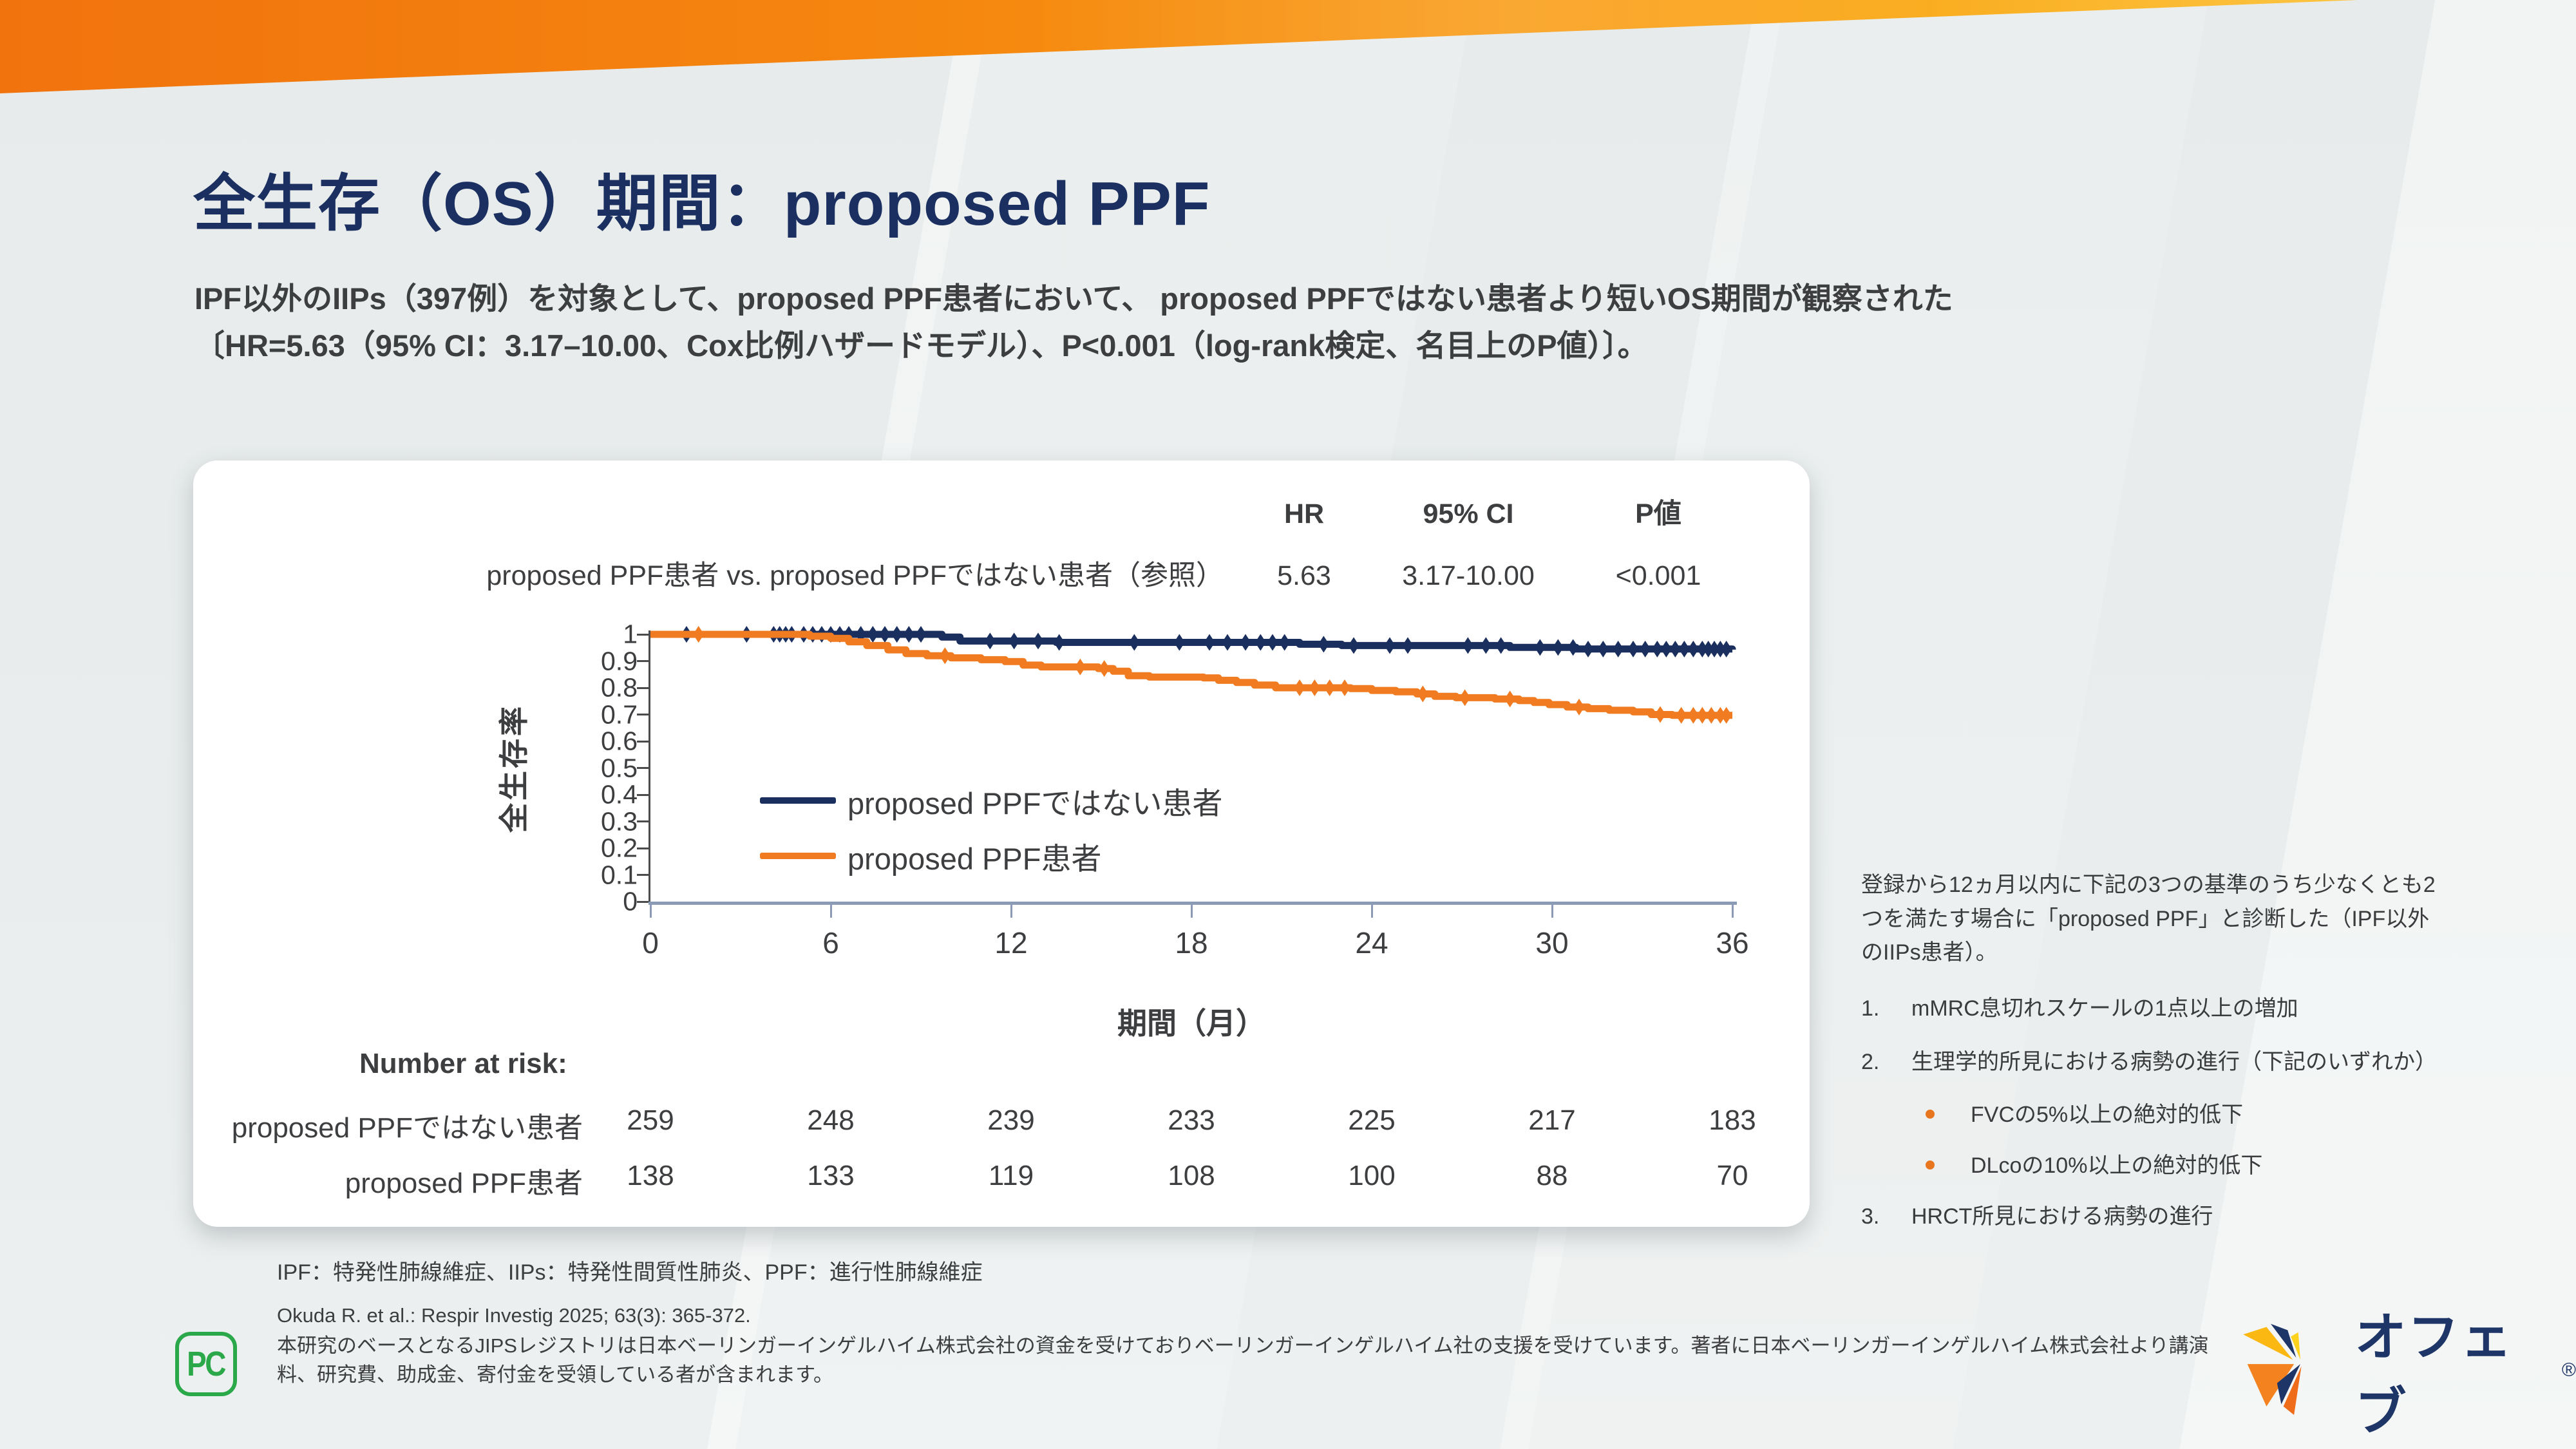 This screenshot has height=1449, width=2576. Describe the element at coordinates (630, 1272) in the screenshot. I see `footnote-abbreviations: IPF：特発性肺線維症、IIPs：特発性間質性肺炎、PPF：進行性肺線維症` at that location.